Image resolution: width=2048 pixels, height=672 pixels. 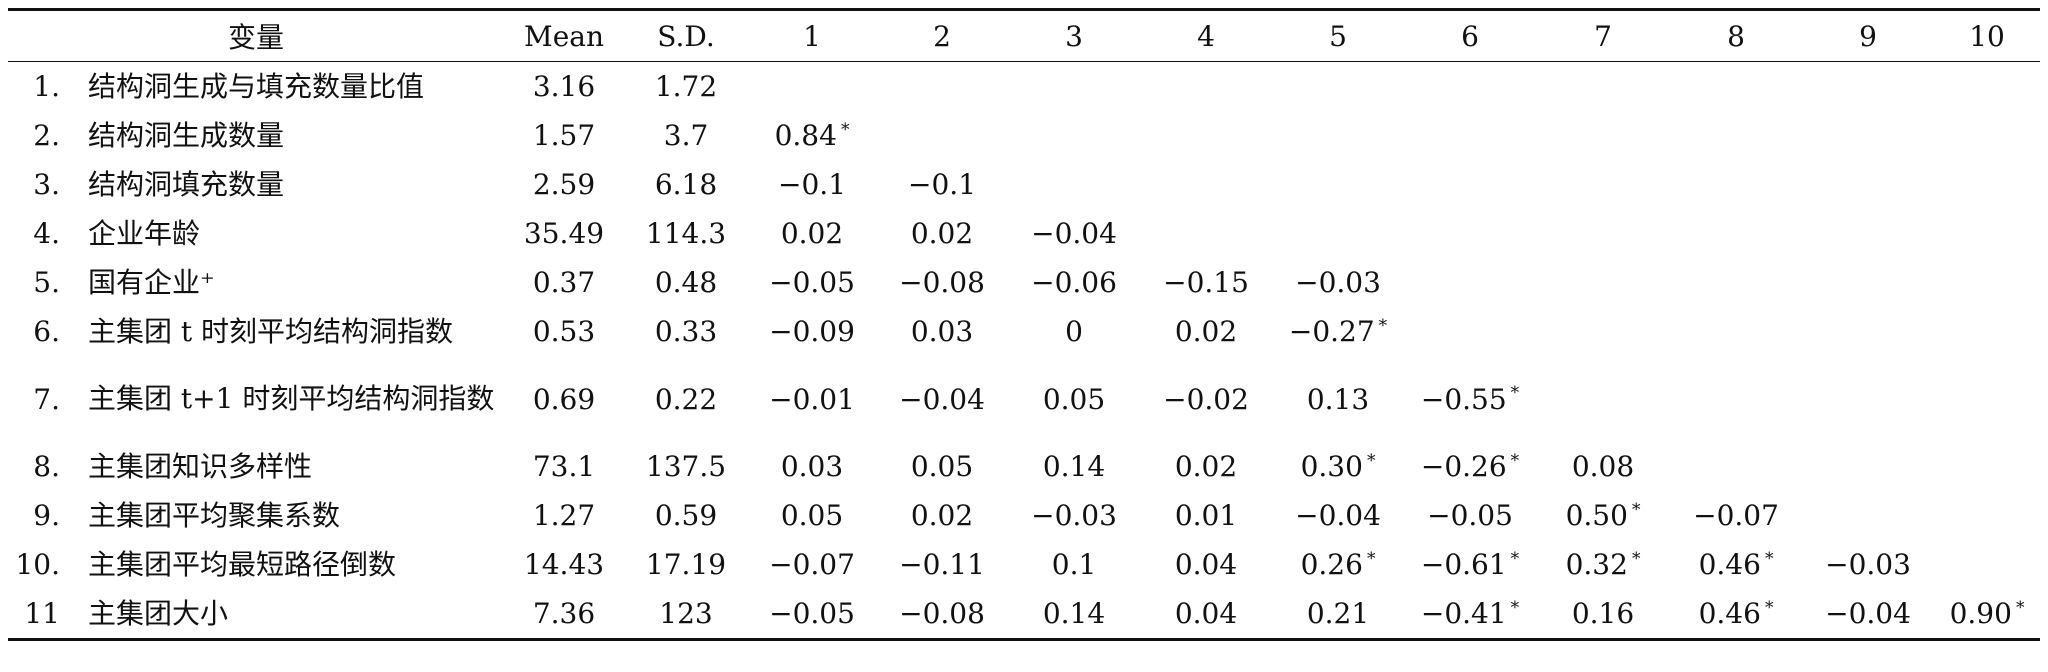 I want to click on correlation-value: −0.02, so click(x=1206, y=399).